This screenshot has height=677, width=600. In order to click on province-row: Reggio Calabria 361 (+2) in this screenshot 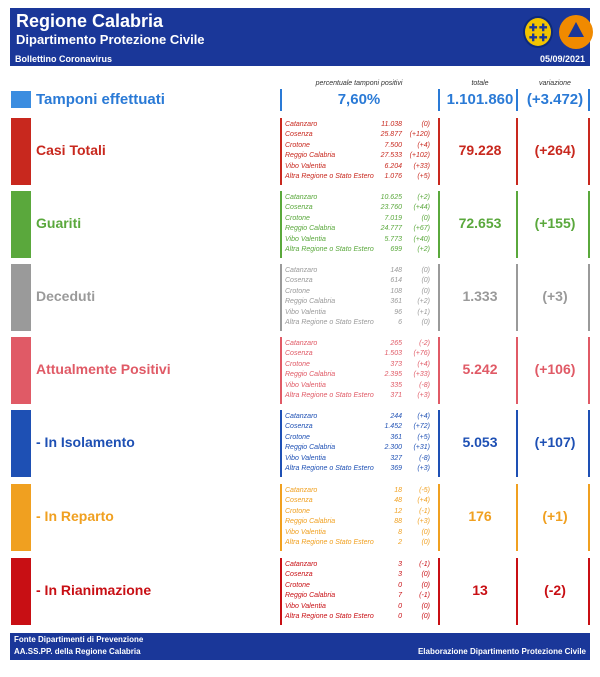, I will do `click(358, 302)`.